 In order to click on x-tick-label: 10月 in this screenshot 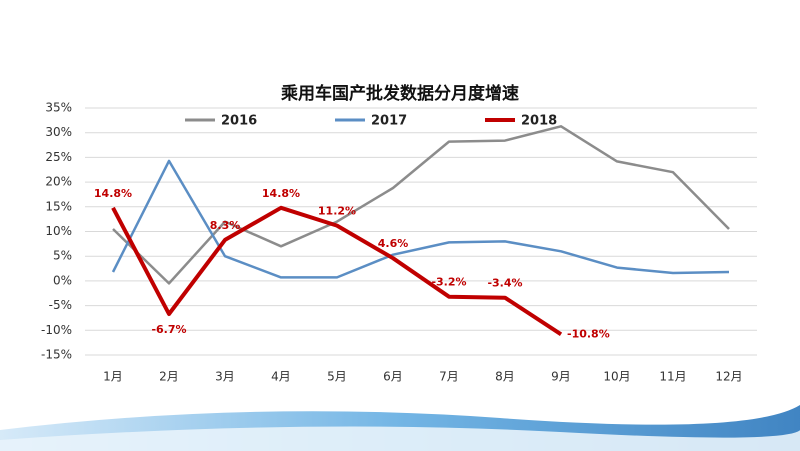, I will do `click(616, 377)`.